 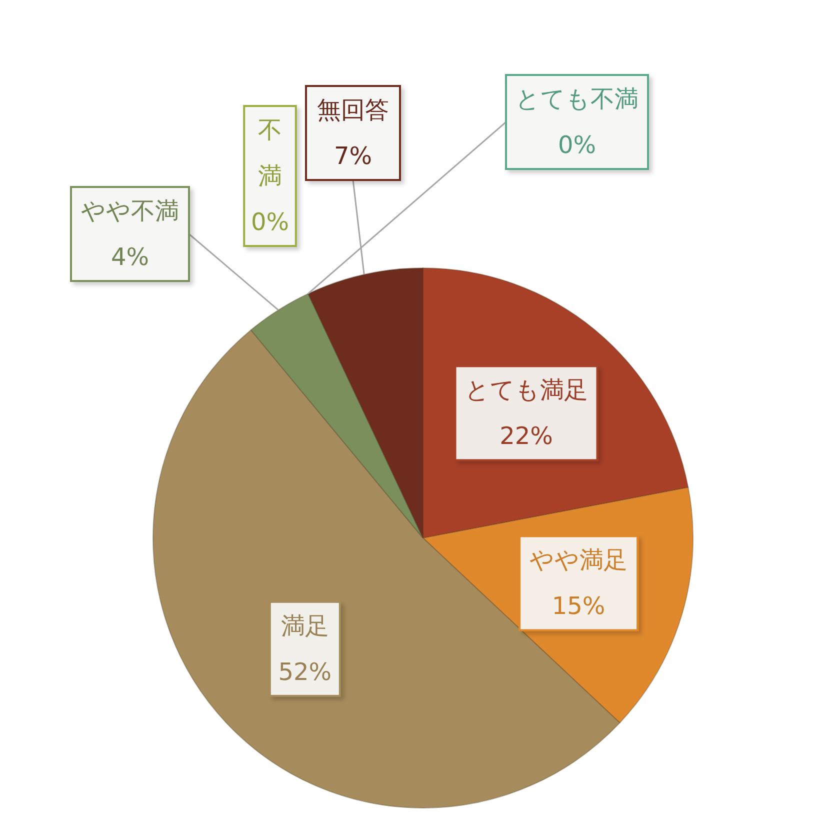 I want to click on category-label: 不満, so click(x=270, y=153).